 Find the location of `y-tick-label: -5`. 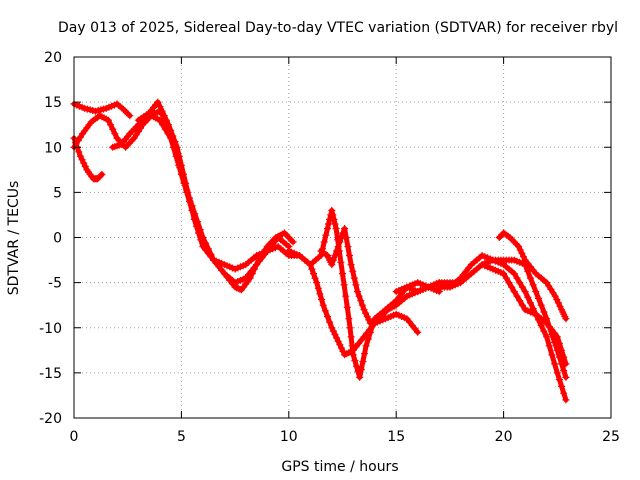

y-tick-label: -5 is located at coordinates (55, 284).